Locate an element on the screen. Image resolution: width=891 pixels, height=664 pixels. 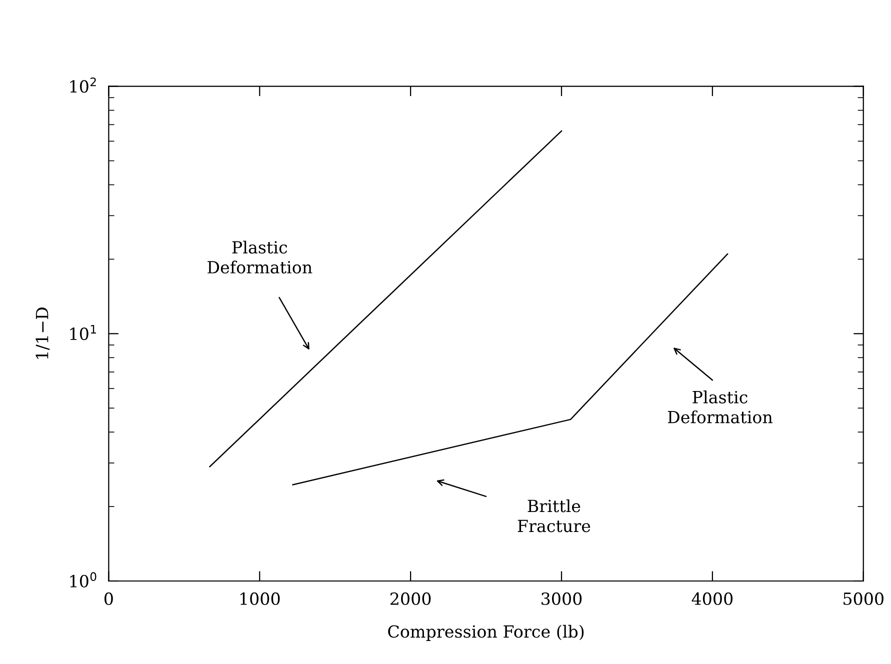
x-tick-label: 3000 is located at coordinates (562, 599).